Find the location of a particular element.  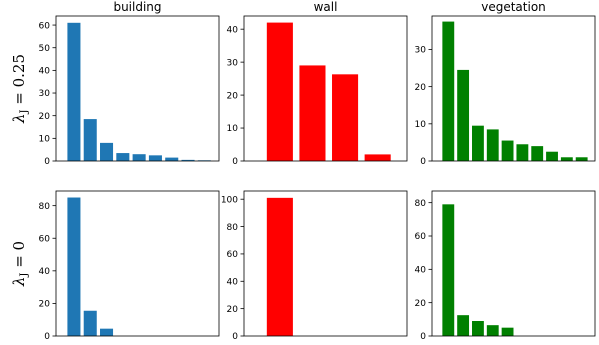

y-tick-label: 50 is located at coordinates (45, 49).